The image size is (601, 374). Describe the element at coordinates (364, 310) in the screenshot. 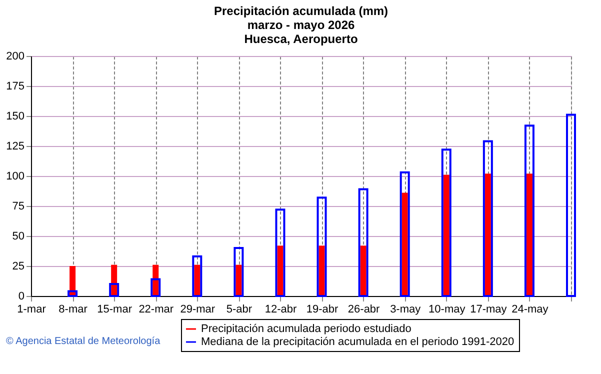

I see `x-tick-label: 26-abr` at that location.